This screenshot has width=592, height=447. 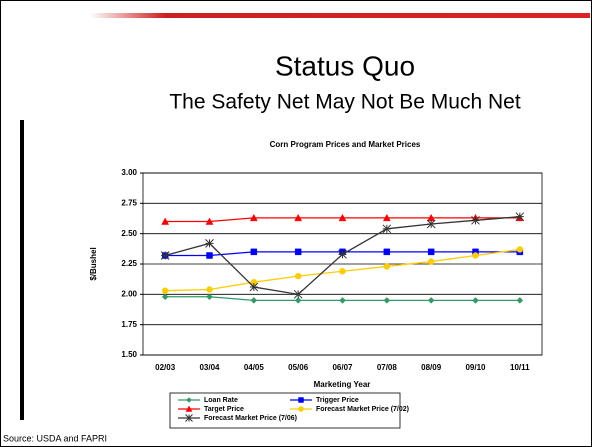 I want to click on y-tick-label: 2.25, so click(x=129, y=263).